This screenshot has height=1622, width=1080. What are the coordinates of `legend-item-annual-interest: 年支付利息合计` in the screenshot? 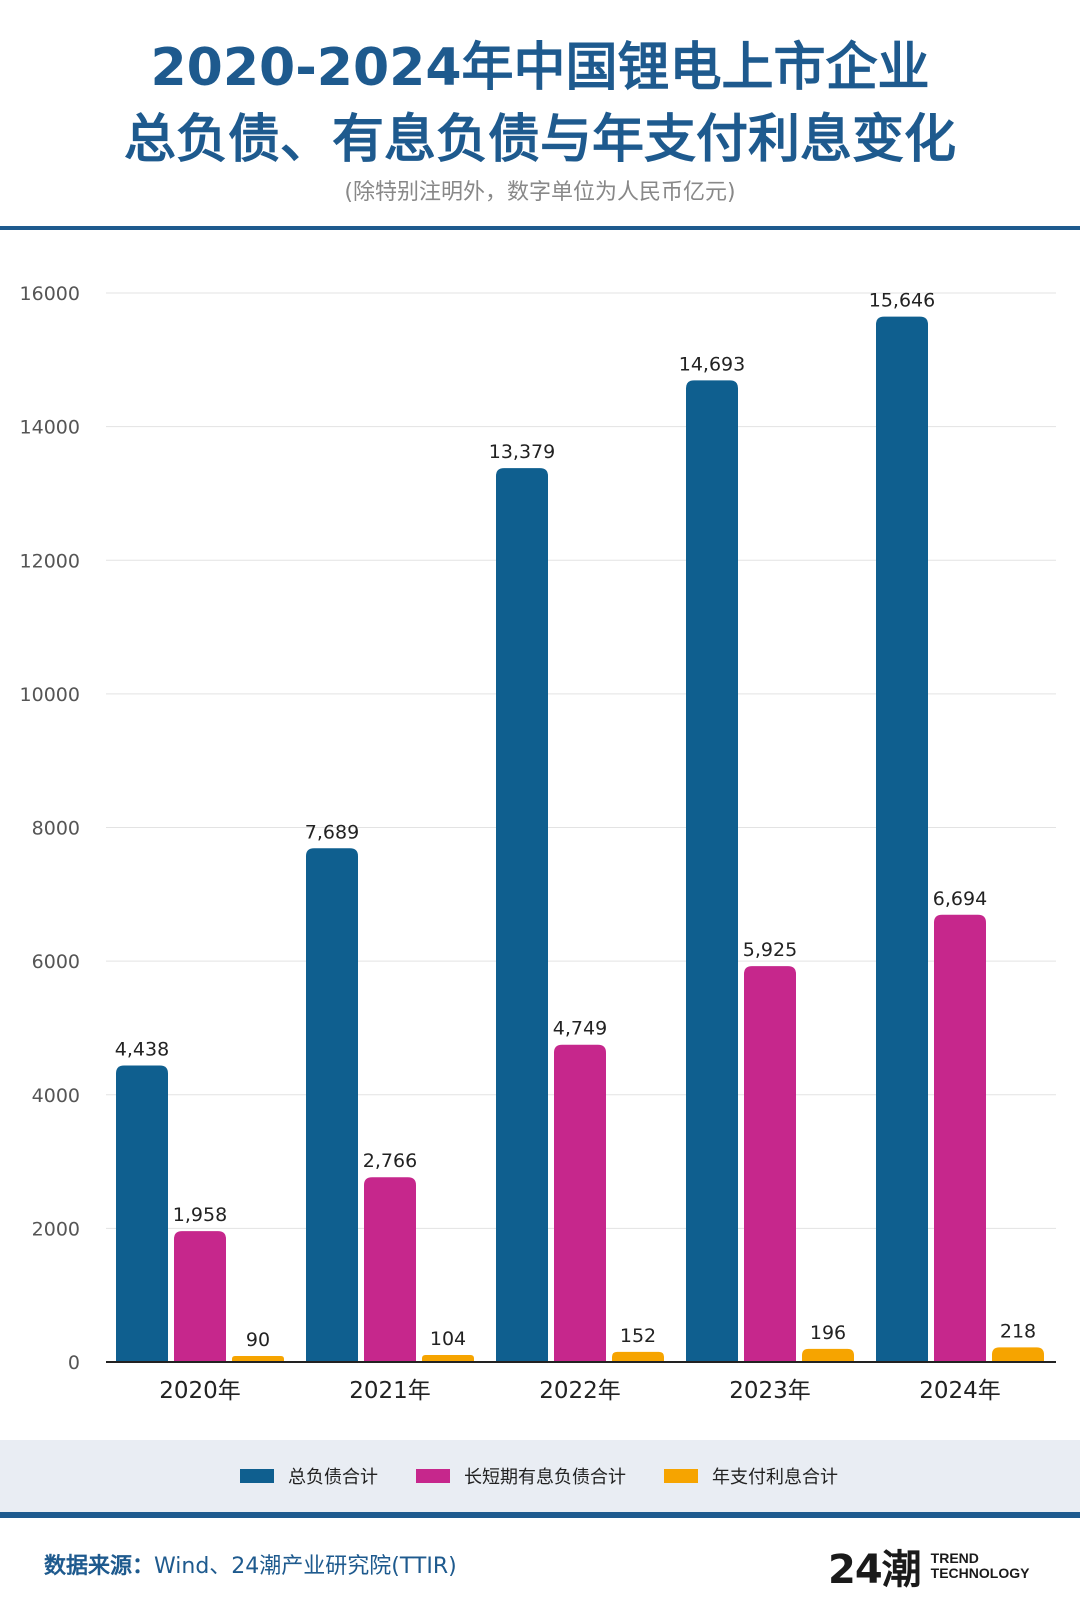 It's located at (751, 1476).